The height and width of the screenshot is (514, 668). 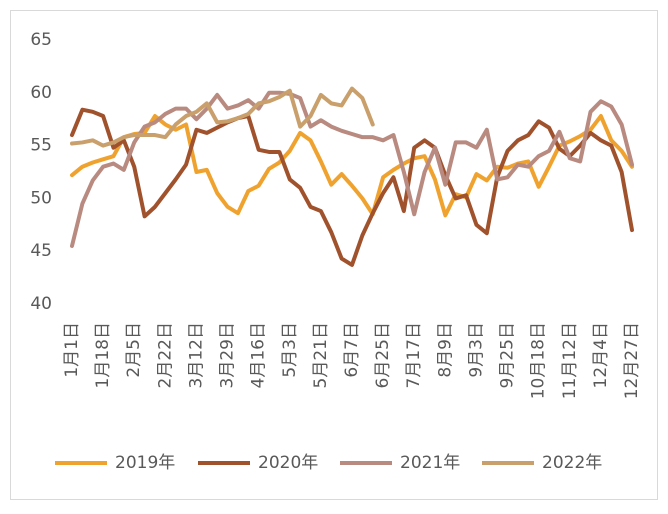 What do you see at coordinates (383, 355) in the screenshot?
I see `x-tick-label: 6月25日` at bounding box center [383, 355].